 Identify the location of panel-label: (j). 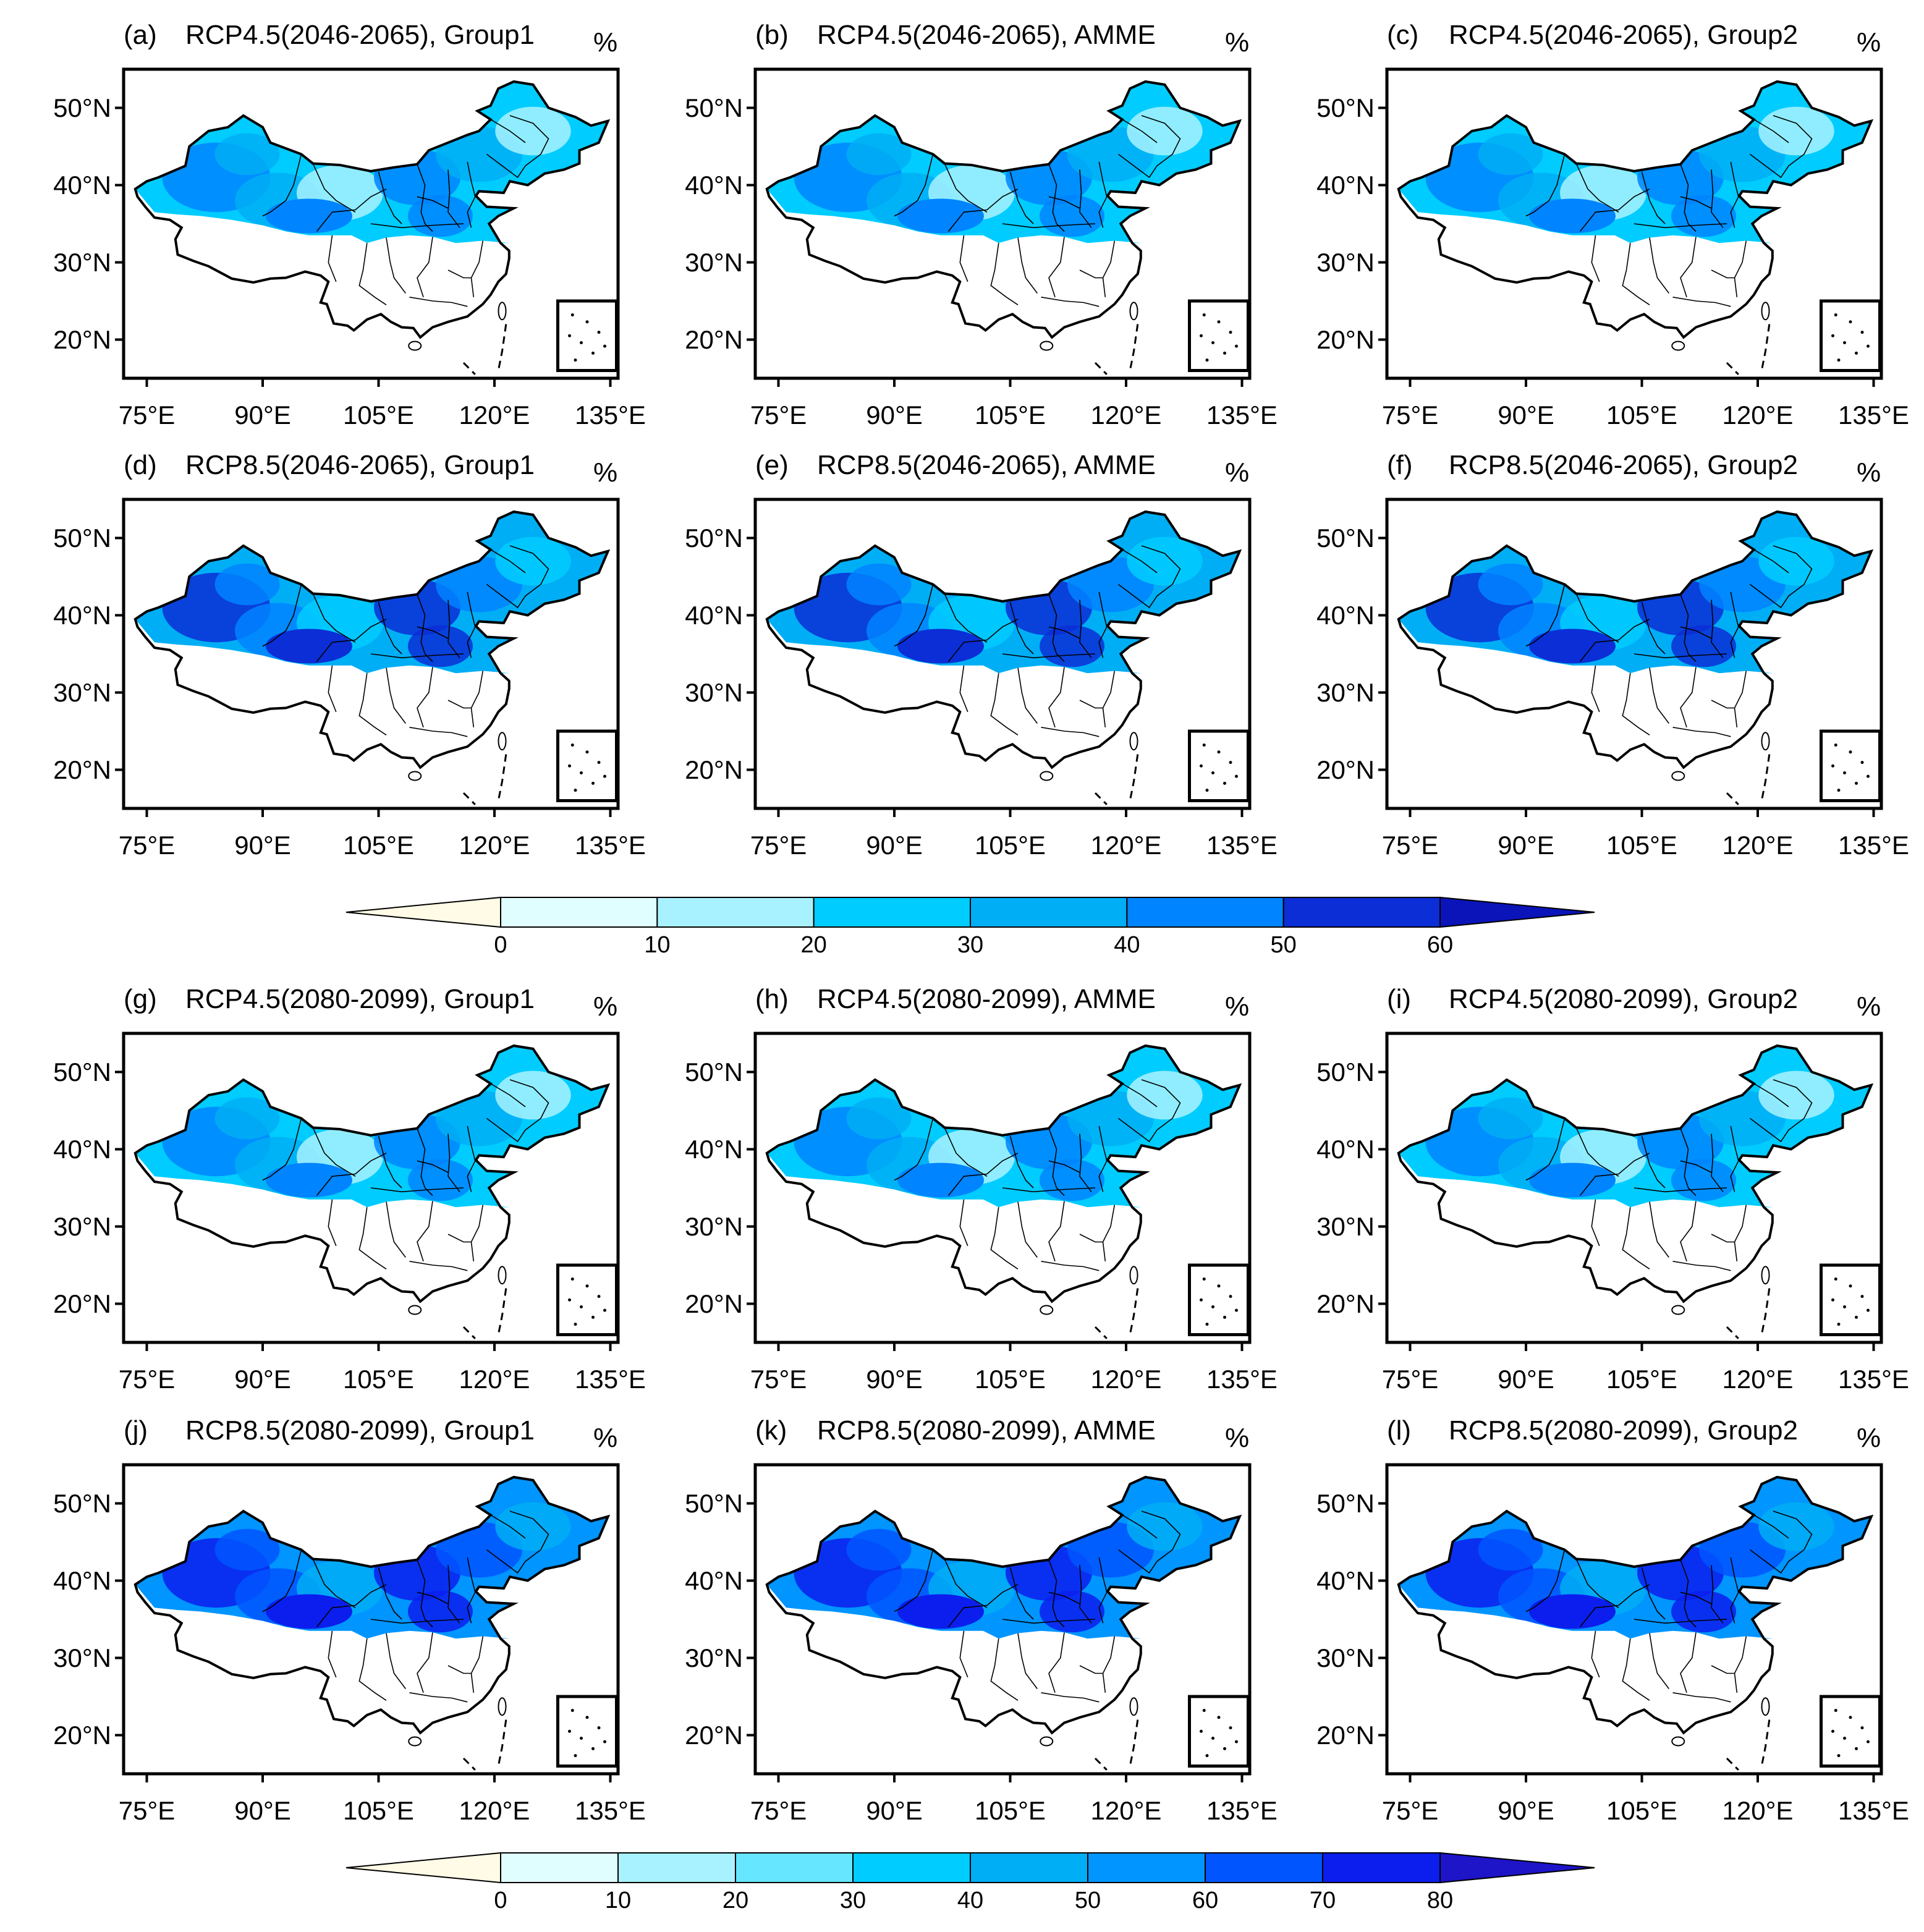
(136, 1430).